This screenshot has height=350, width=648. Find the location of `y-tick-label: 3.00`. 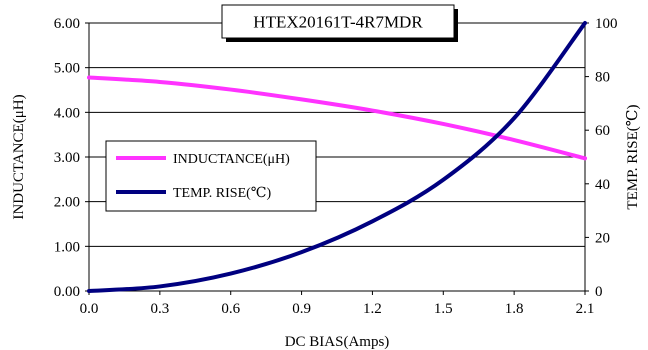

y-tick-label: 3.00 is located at coordinates (67, 158).